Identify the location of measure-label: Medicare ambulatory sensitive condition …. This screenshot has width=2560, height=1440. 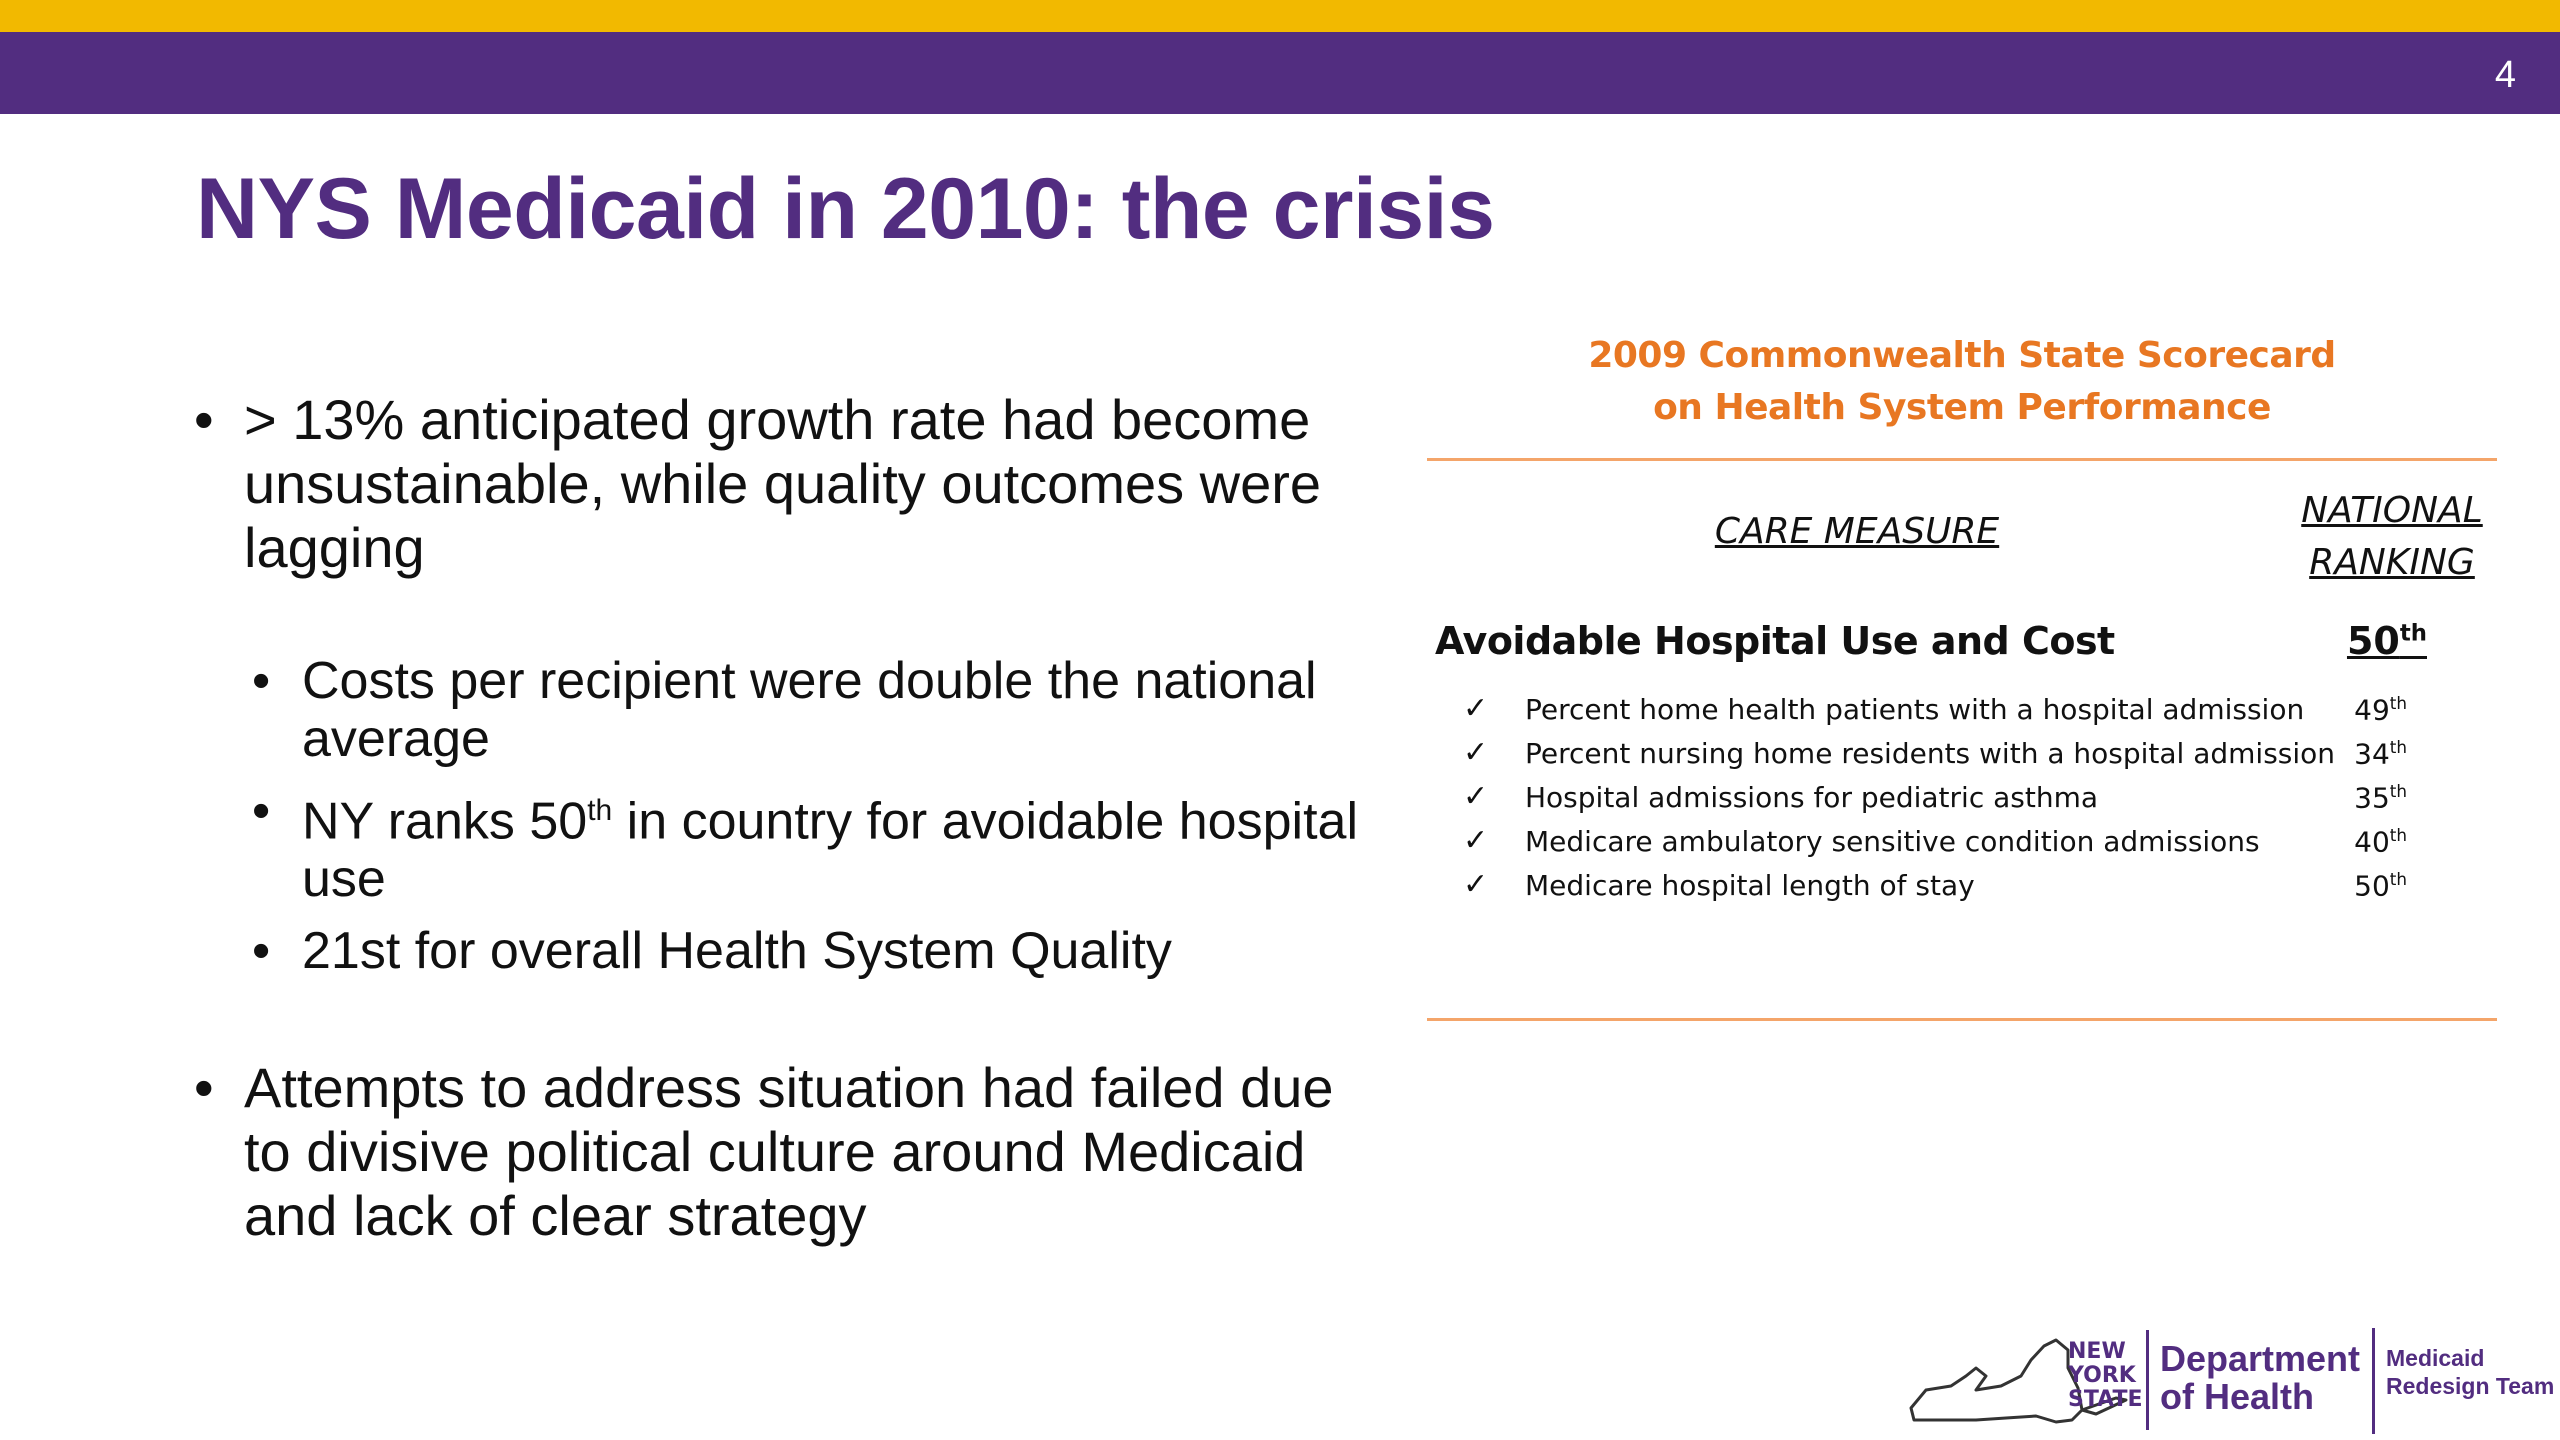
(1892, 841).